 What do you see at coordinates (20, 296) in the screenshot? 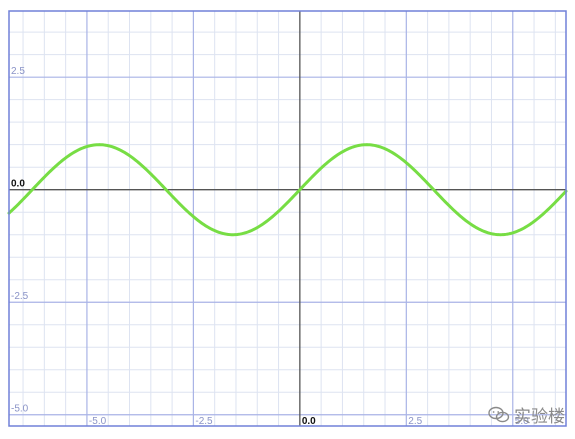
I see `y-tick-label: -2.5` at bounding box center [20, 296].